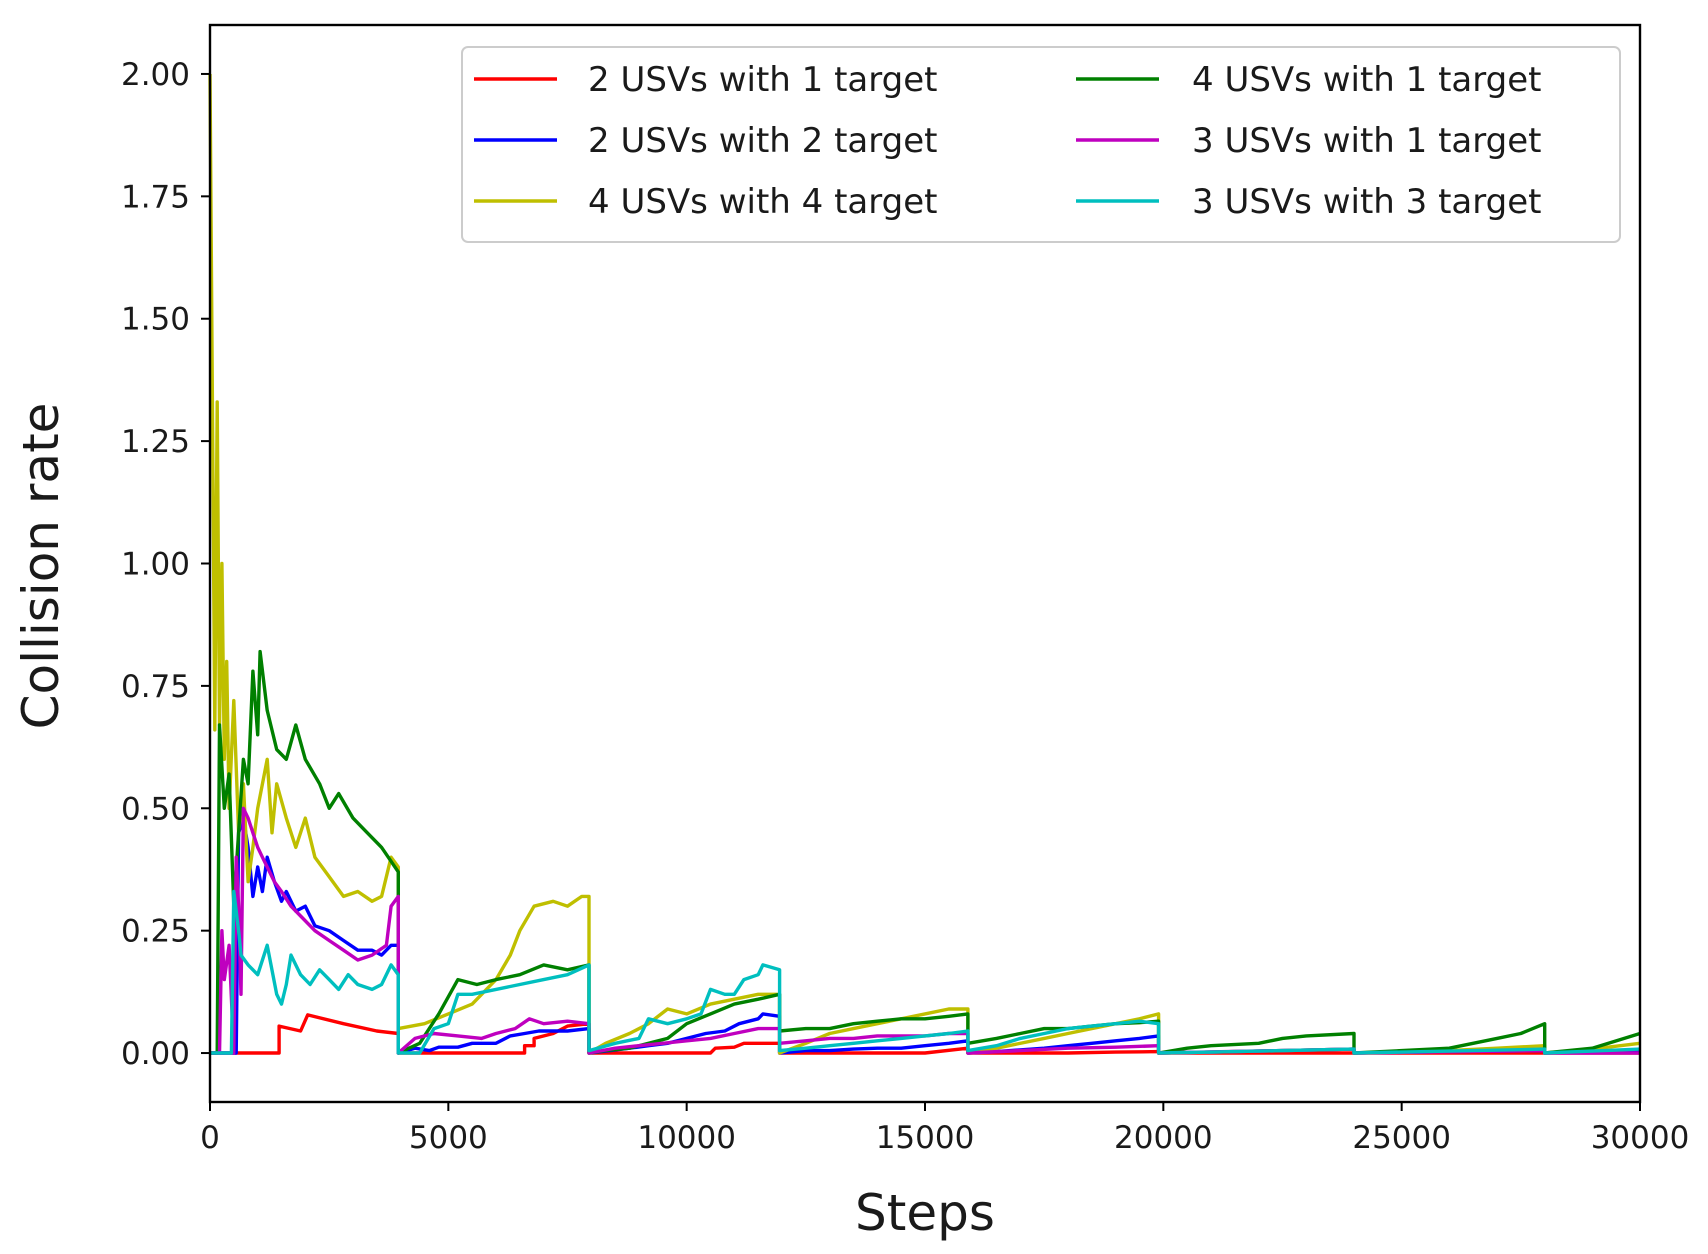  What do you see at coordinates (155, 565) in the screenshot?
I see `y-tick-label: 1.00` at bounding box center [155, 565].